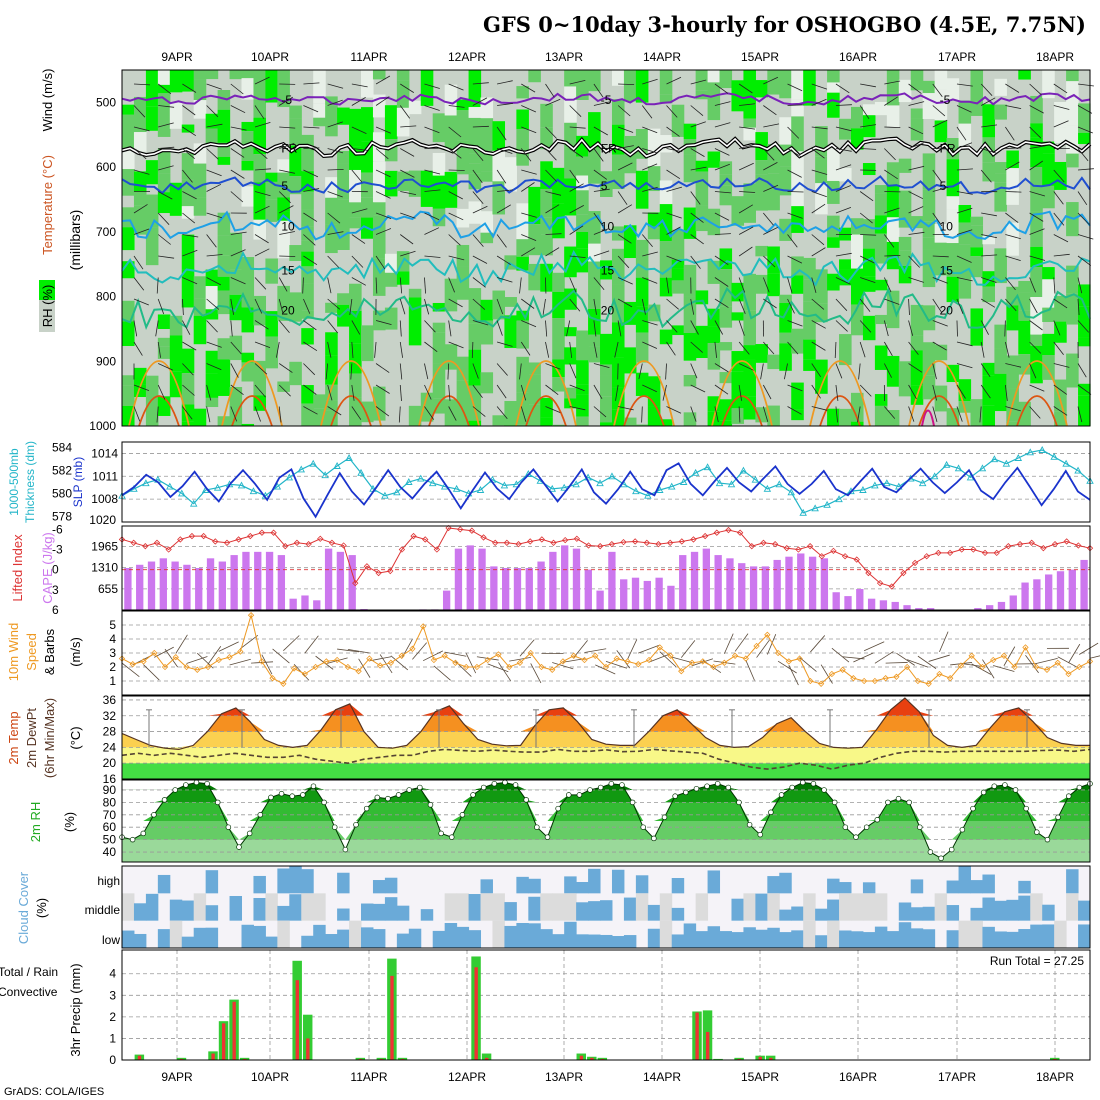  I want to click on isotherm-label: 20, so click(288, 310).